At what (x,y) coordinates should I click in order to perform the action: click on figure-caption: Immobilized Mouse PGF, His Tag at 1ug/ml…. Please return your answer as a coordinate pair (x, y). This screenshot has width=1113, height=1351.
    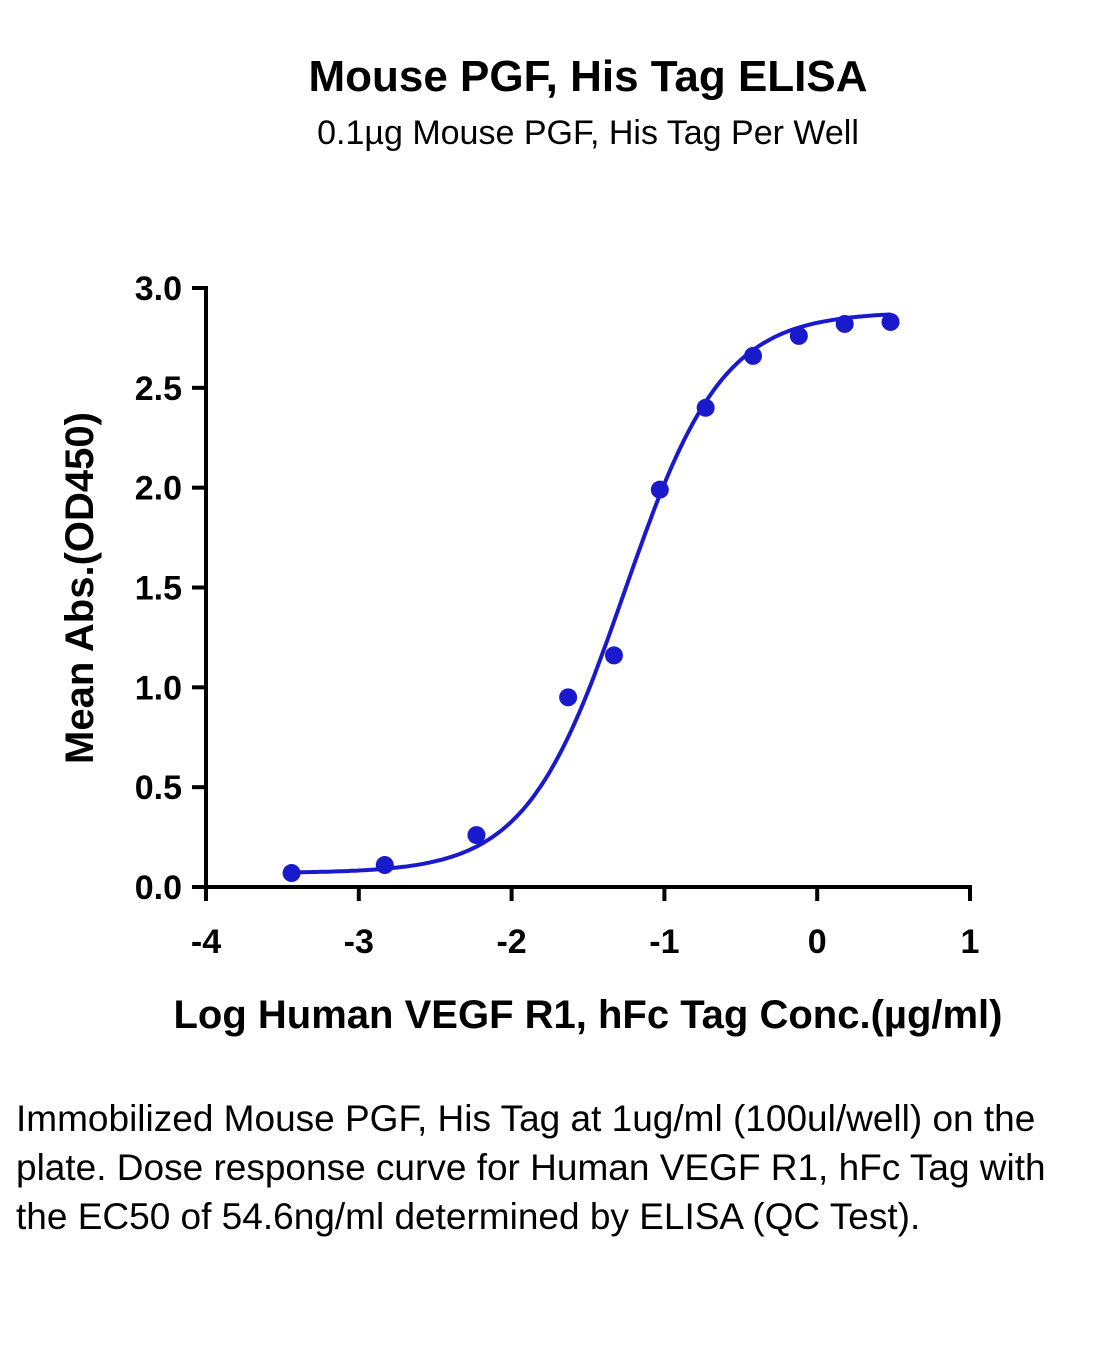
    Looking at the image, I should click on (531, 1167).